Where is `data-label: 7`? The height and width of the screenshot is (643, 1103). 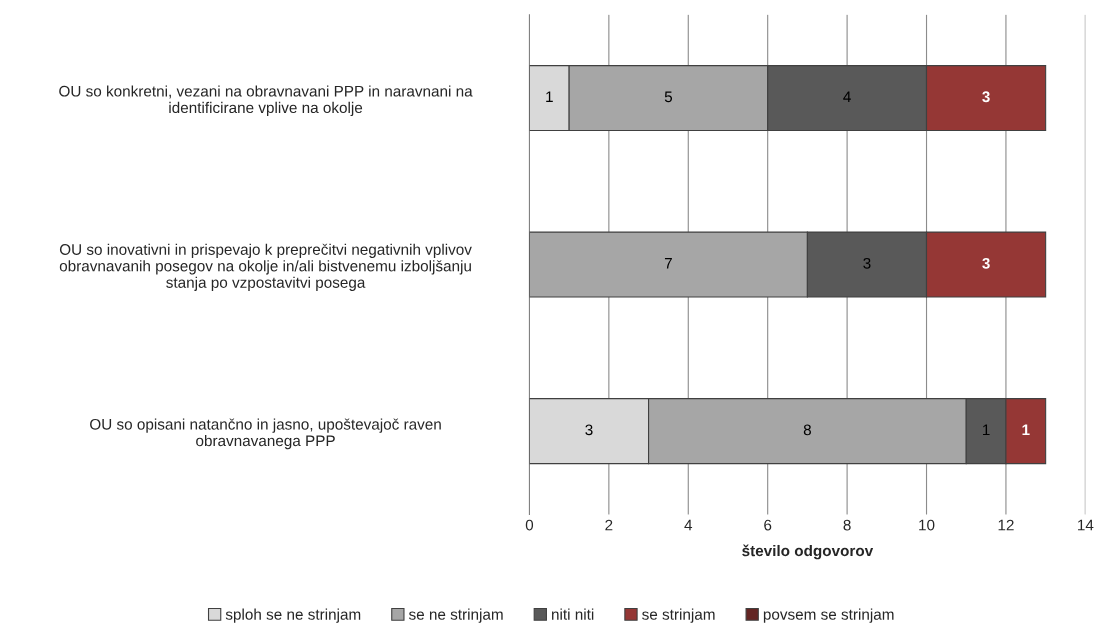 data-label: 7 is located at coordinates (668, 263).